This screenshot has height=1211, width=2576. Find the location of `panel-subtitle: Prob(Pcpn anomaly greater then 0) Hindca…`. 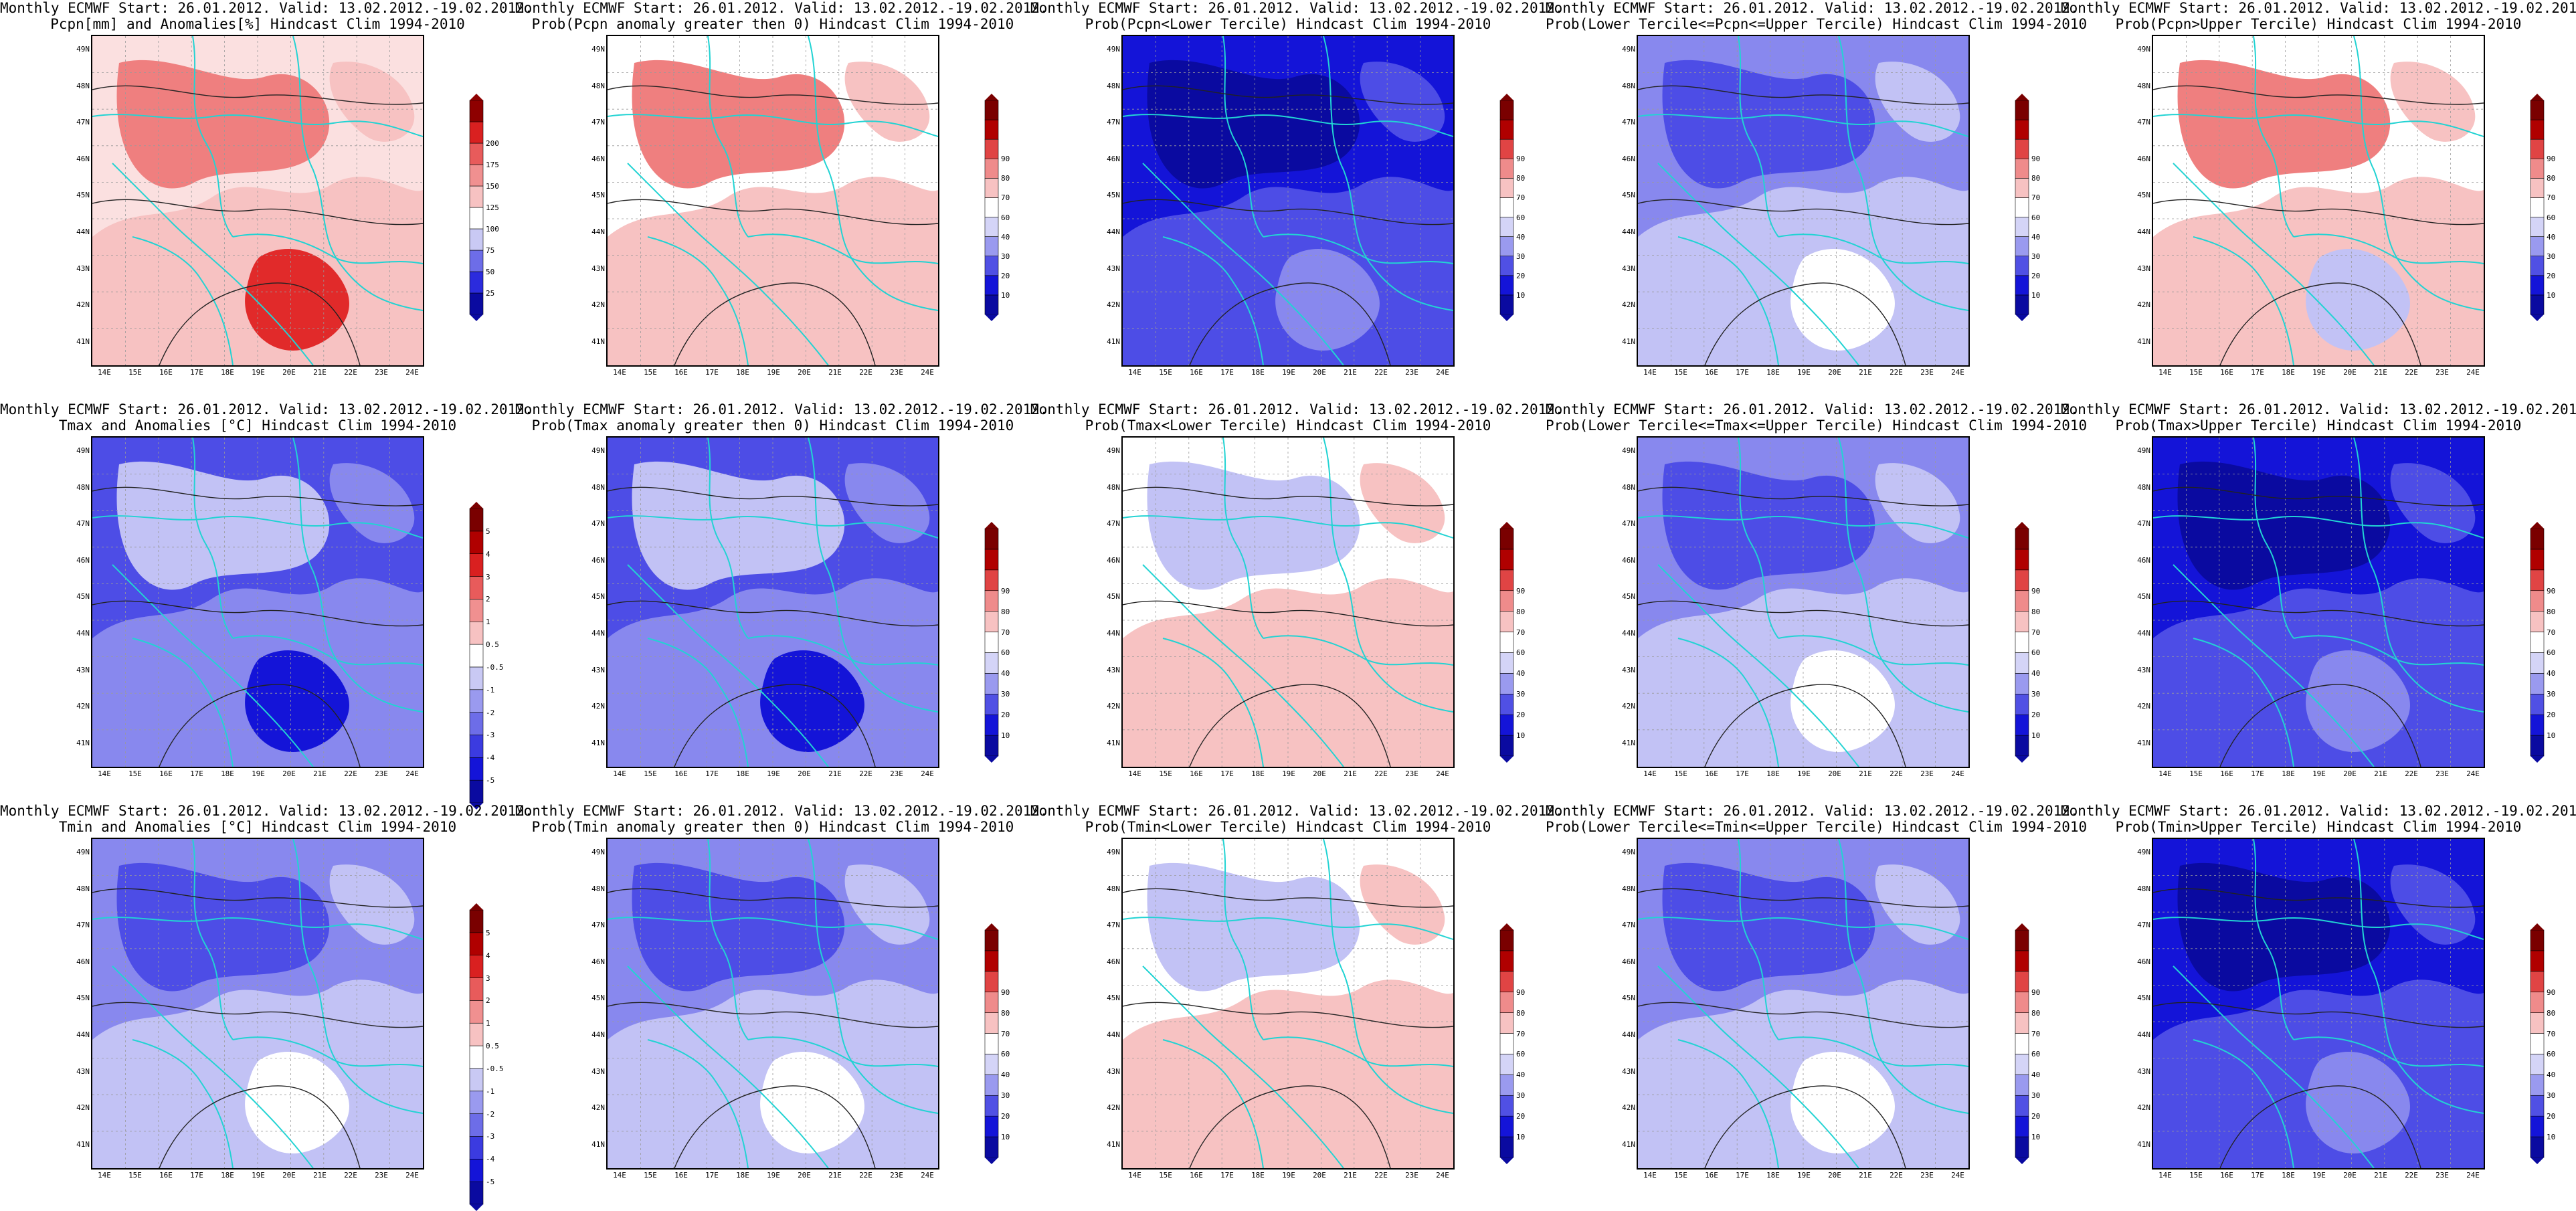

panel-subtitle: Prob(Pcpn anomaly greater then 0) Hindca… is located at coordinates (773, 24).